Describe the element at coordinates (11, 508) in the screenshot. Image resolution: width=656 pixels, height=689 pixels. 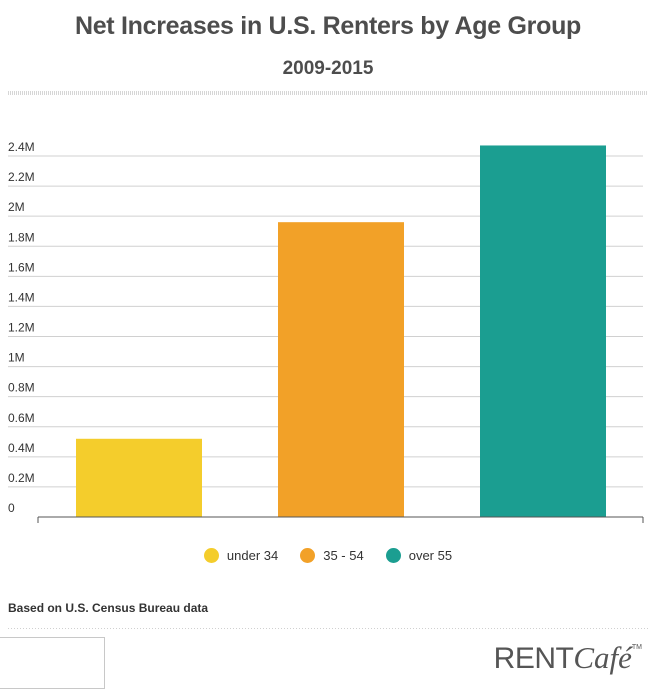
I see `y-tick-label: 0` at that location.